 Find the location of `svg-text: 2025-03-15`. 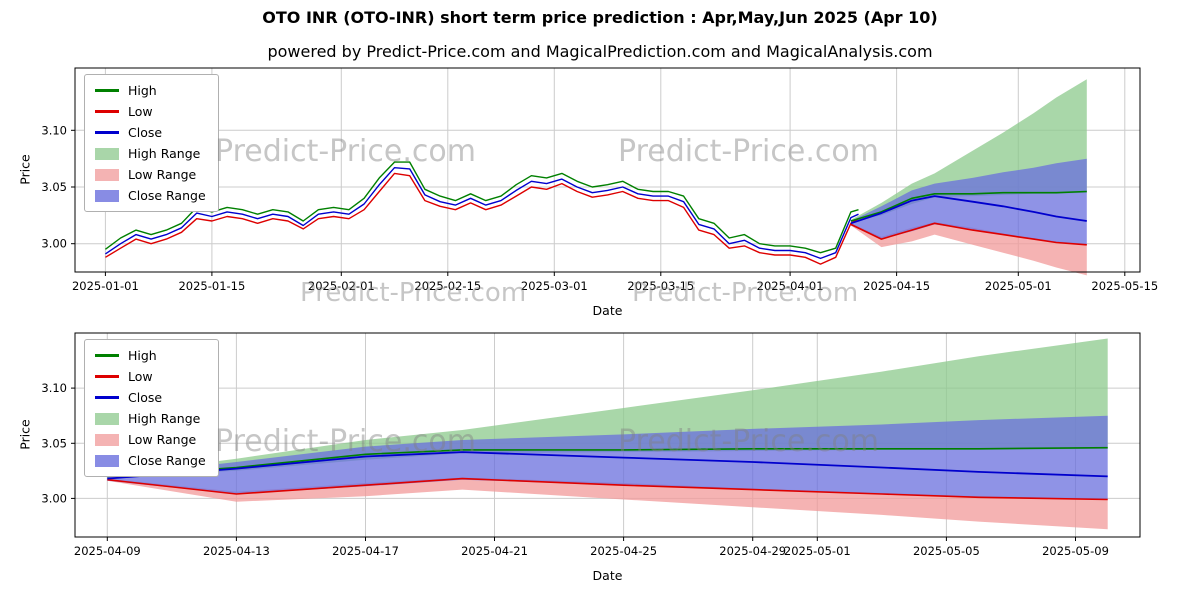

svg-text: 2025-03-15 is located at coordinates (660, 286).